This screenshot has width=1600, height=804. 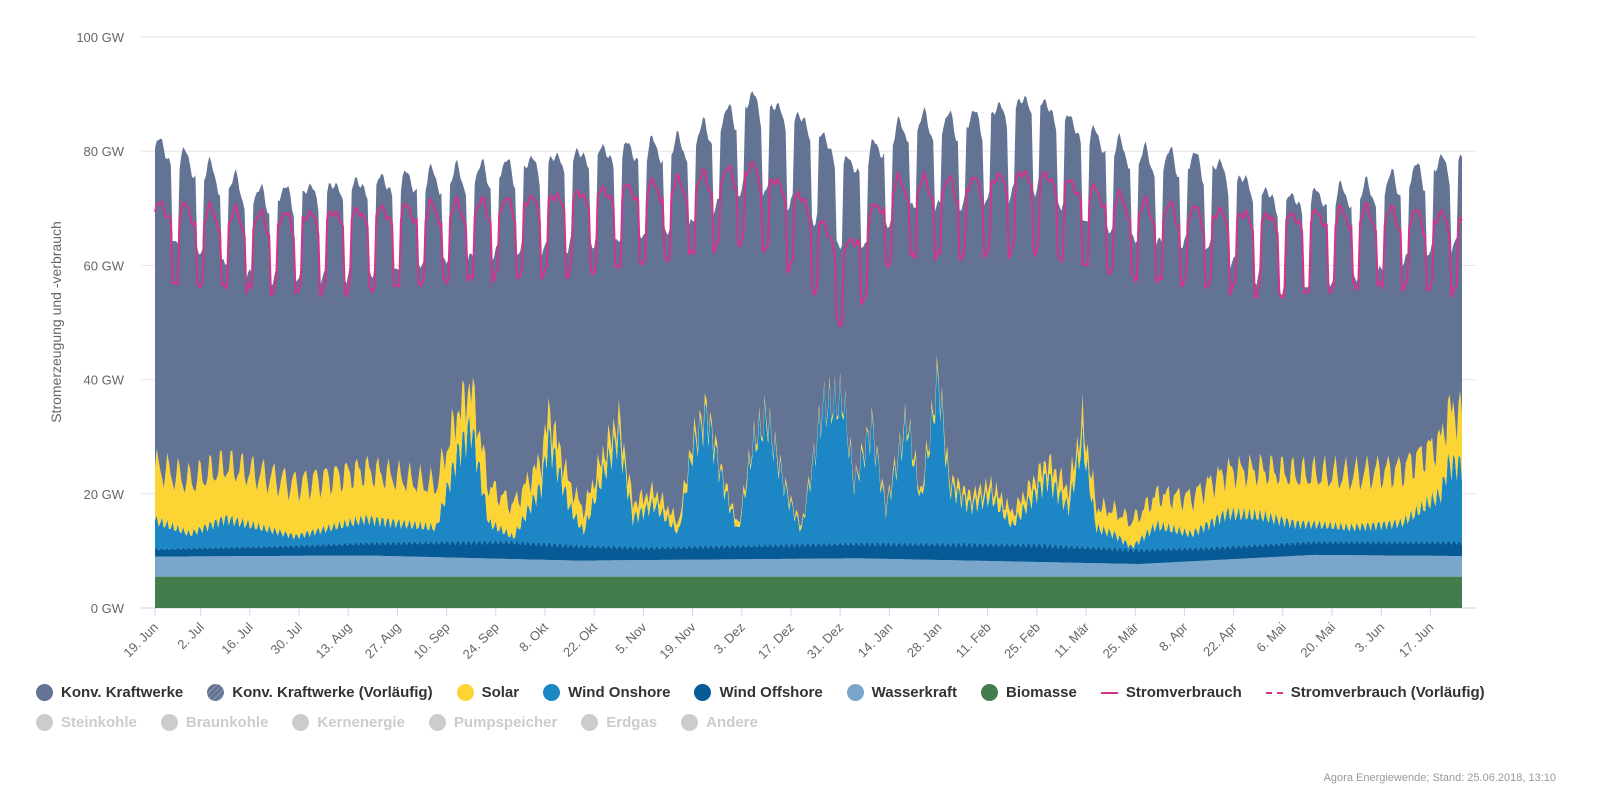 I want to click on legend-item-solar: Solar, so click(x=488, y=692).